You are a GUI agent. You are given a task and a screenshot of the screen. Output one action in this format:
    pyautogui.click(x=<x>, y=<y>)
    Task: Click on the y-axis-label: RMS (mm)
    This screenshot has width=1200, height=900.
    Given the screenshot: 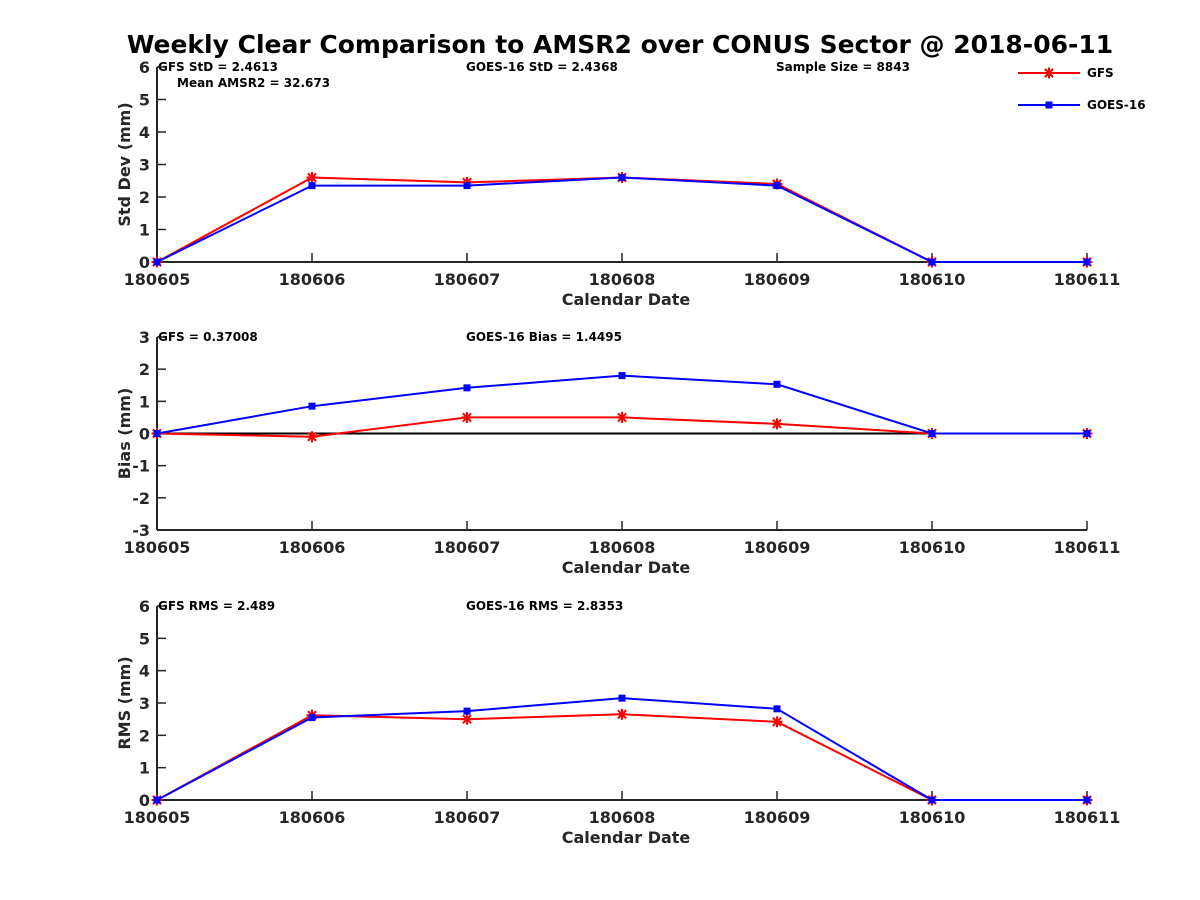 What is the action you would take?
    pyautogui.click(x=124, y=702)
    